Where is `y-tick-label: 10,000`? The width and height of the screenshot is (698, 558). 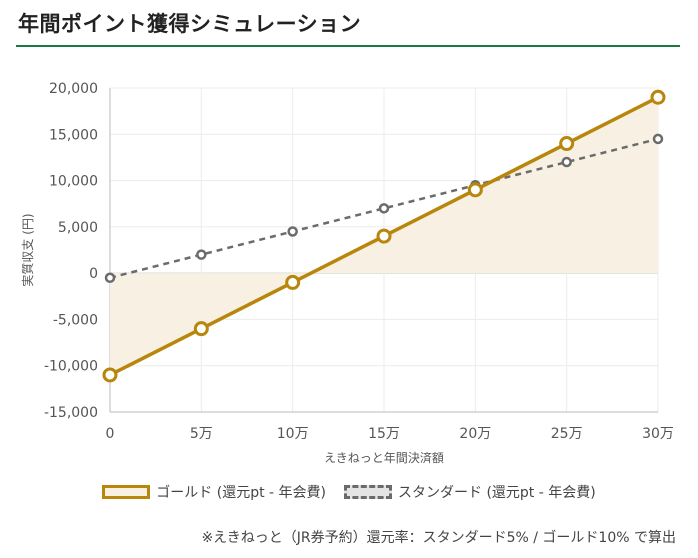 y-tick-label: 10,000 is located at coordinates (73, 182).